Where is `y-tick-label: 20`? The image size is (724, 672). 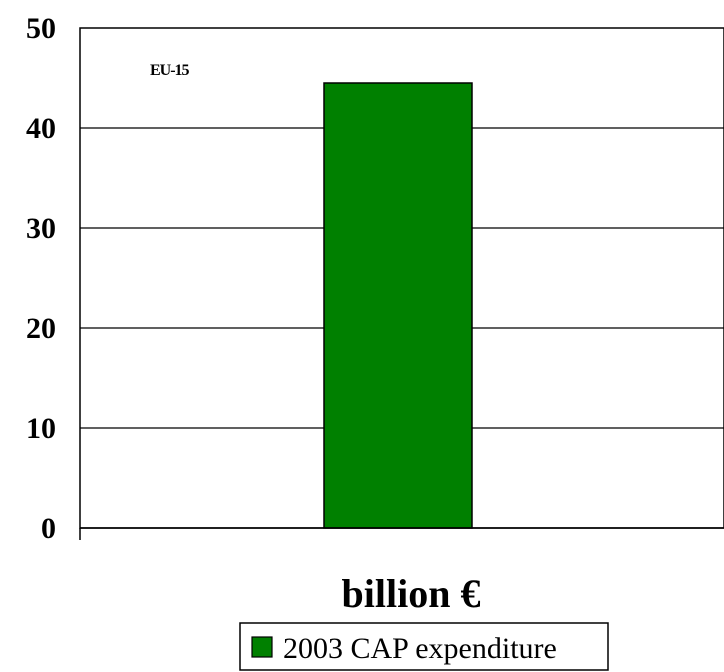 y-tick-label: 20 is located at coordinates (41, 328).